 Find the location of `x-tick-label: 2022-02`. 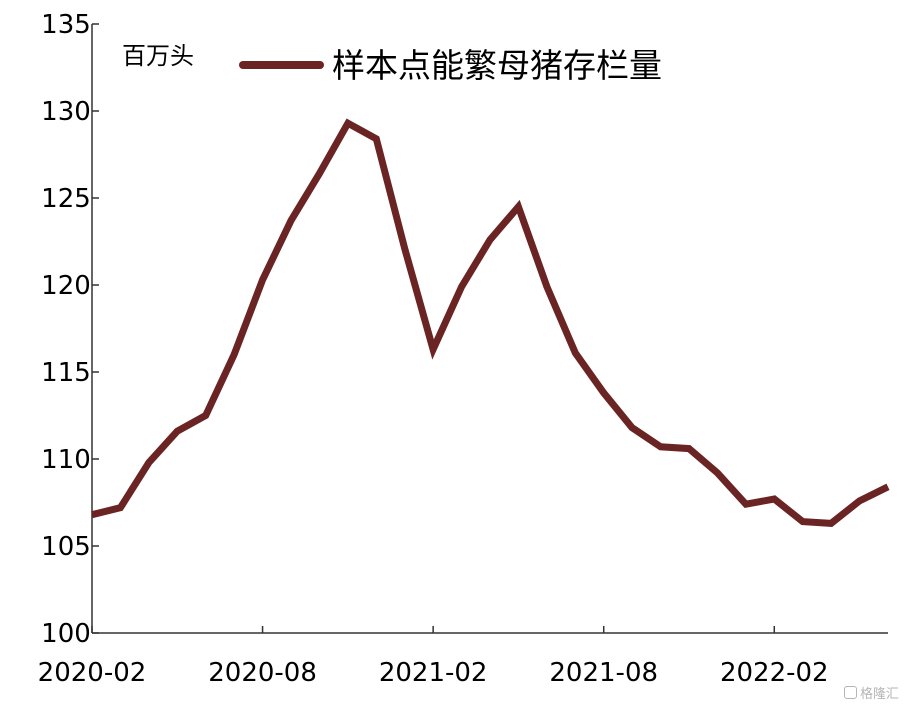

x-tick-label: 2022-02 is located at coordinates (774, 673).